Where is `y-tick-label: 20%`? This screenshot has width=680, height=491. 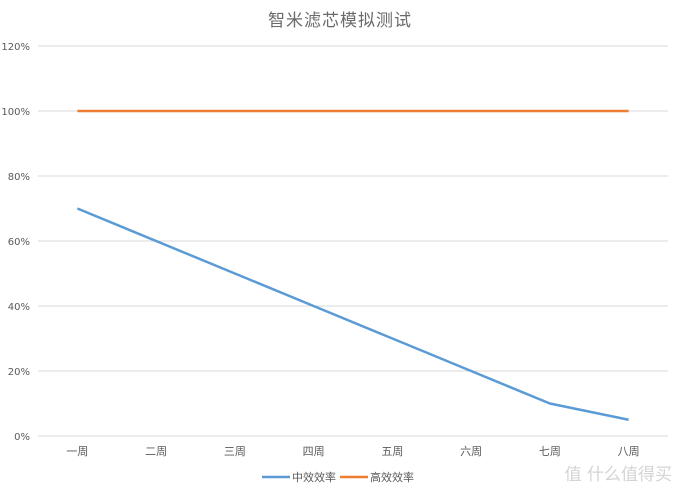
y-tick-label: 20% is located at coordinates (19, 372).